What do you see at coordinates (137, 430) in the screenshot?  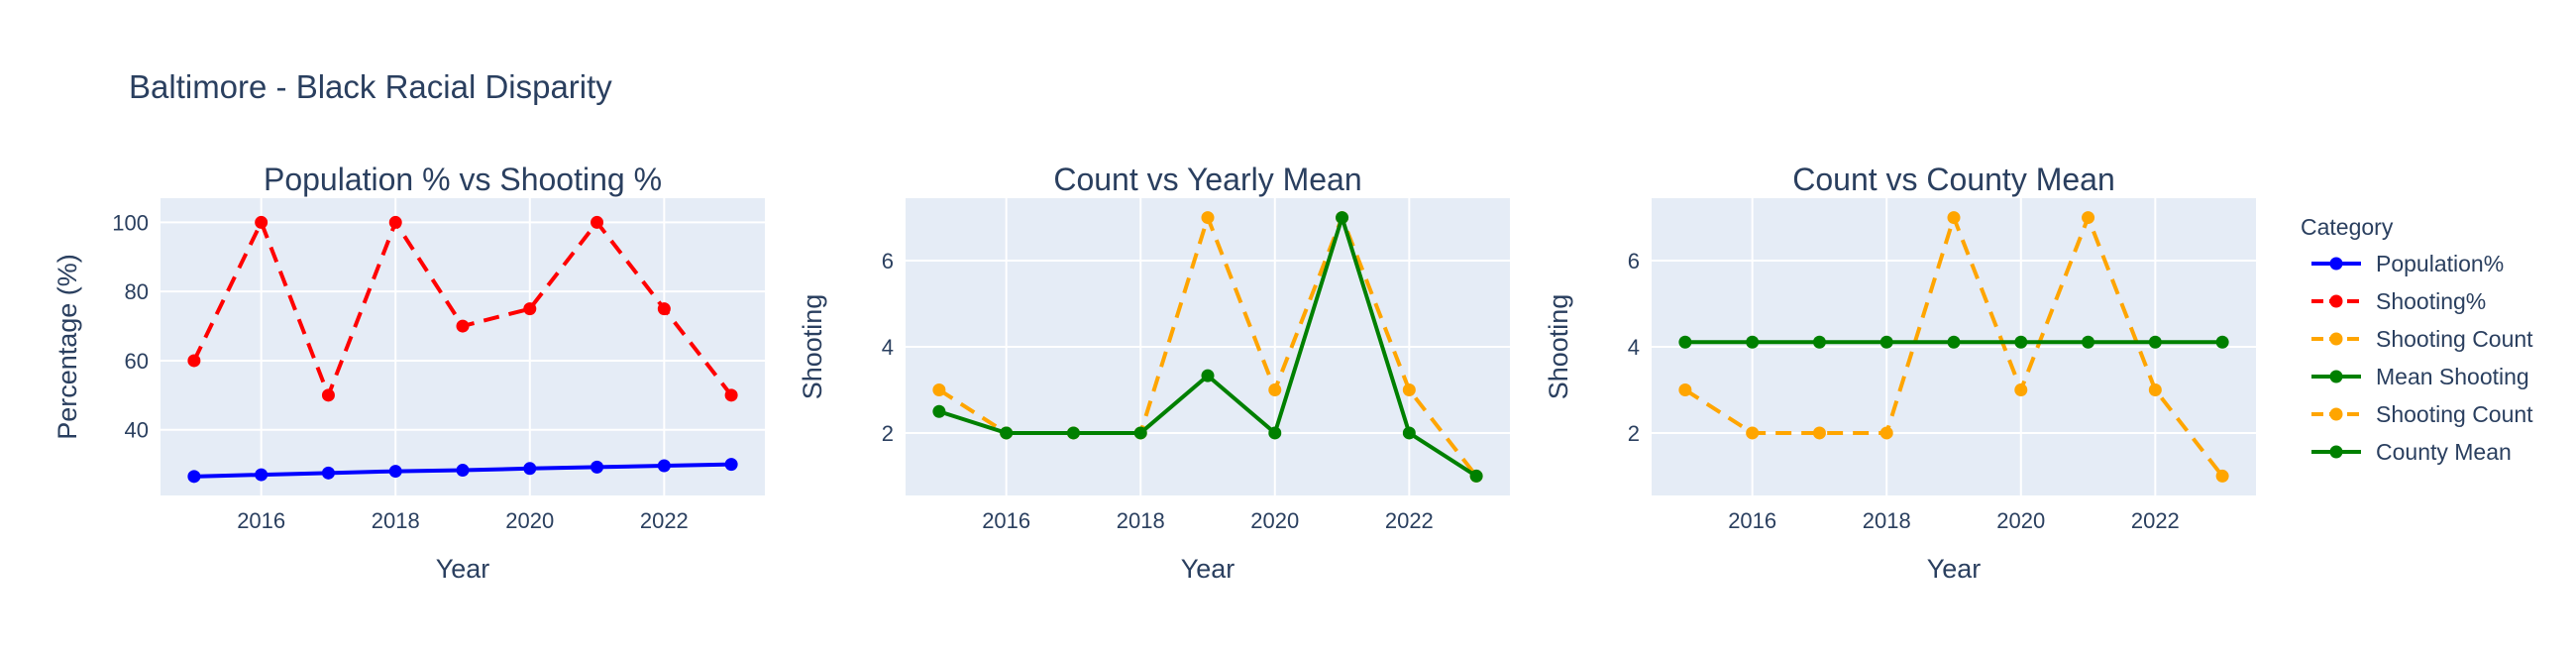 I see `y-tick-label: 40` at bounding box center [137, 430].